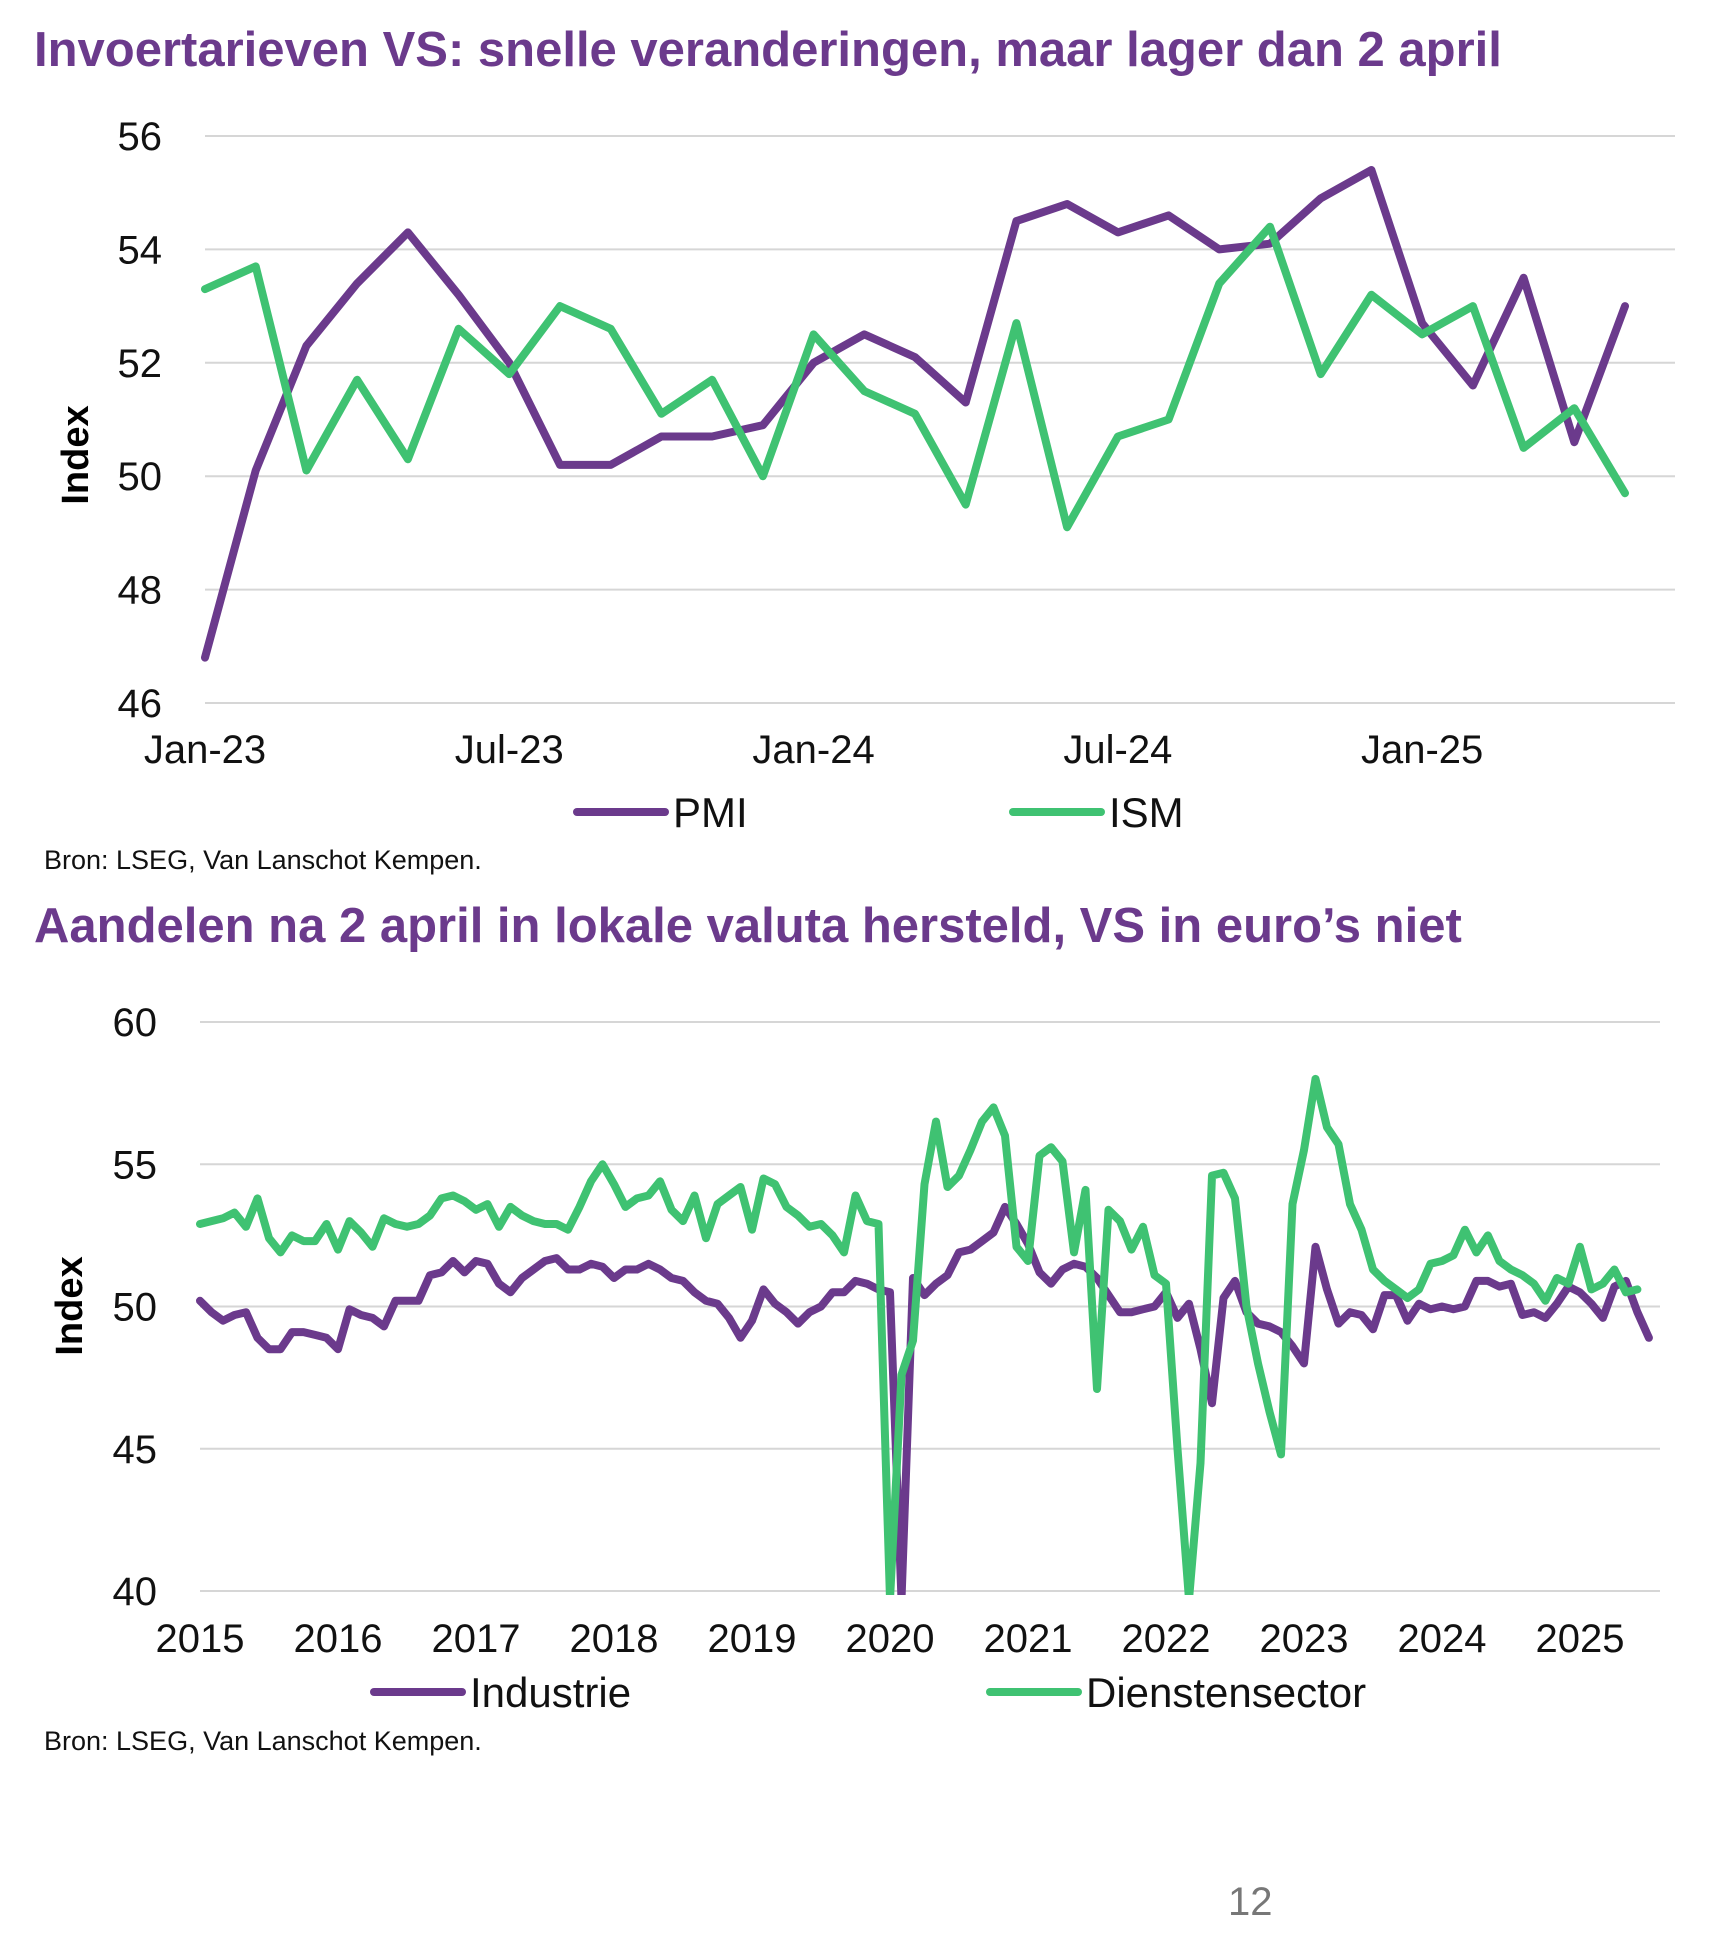  What do you see at coordinates (1028, 1639) in the screenshot?
I see `x-tick-label: 2021` at bounding box center [1028, 1639].